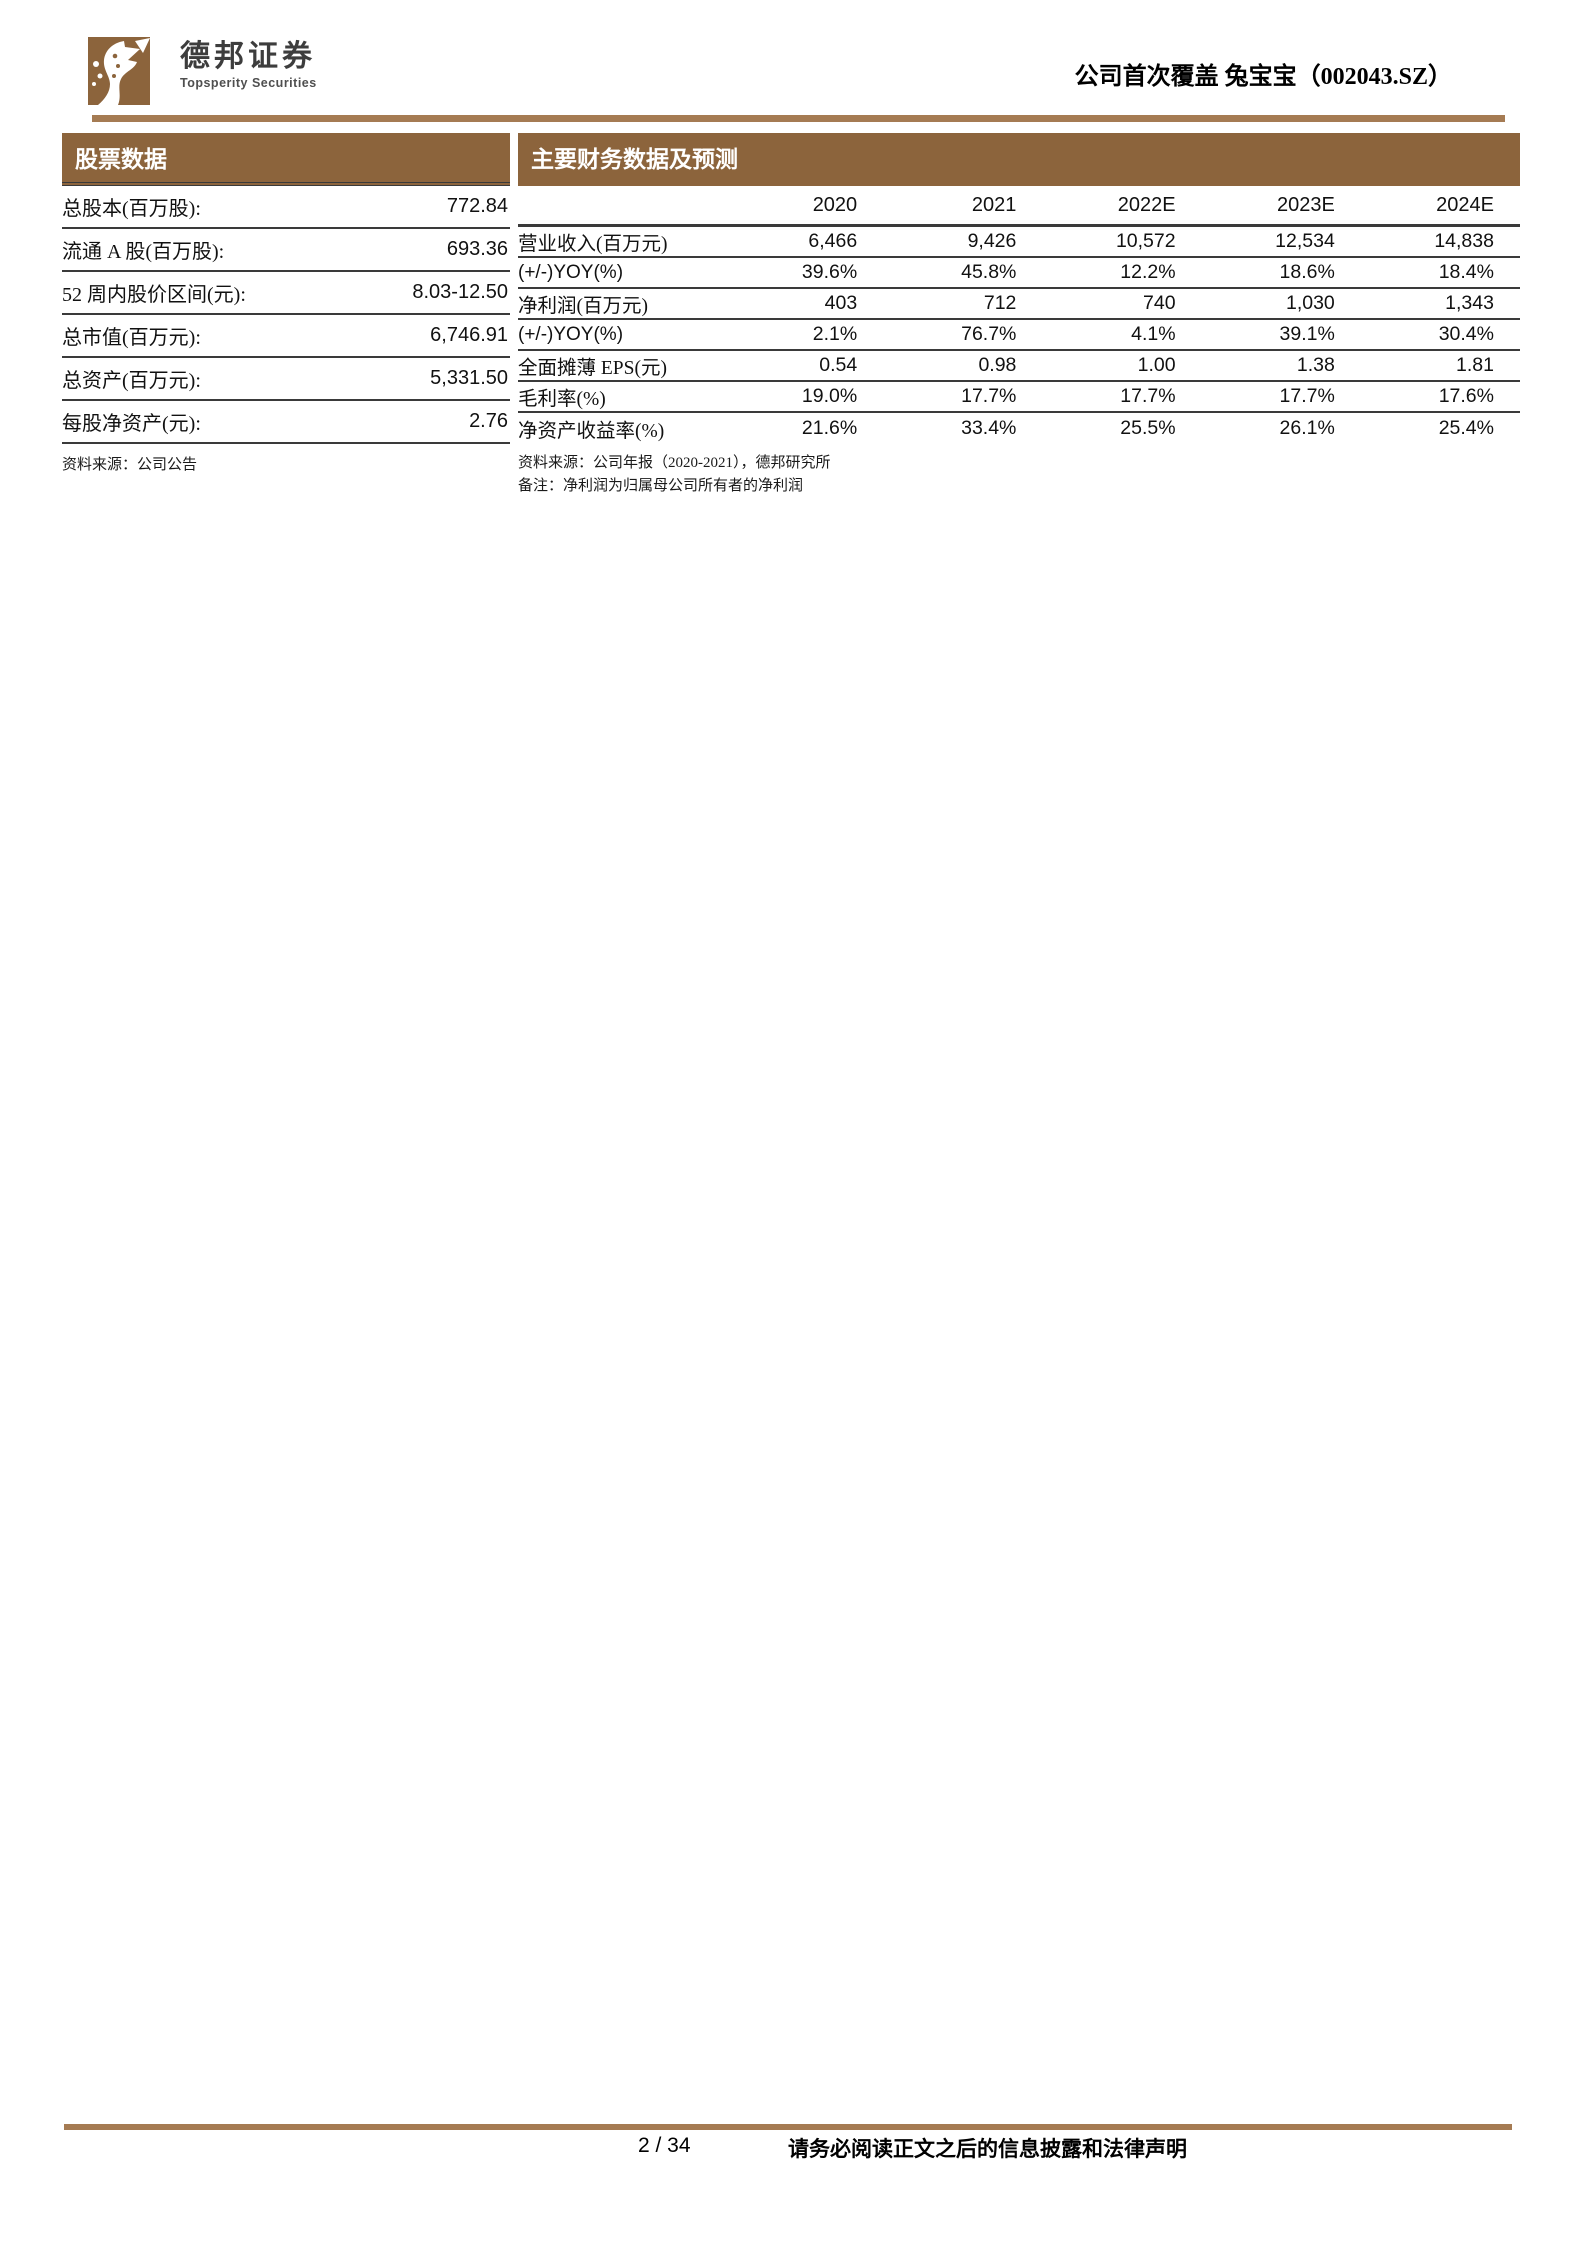 The image size is (1587, 2245). Describe the element at coordinates (1466, 396) in the screenshot. I see `finance-cell: 17.6%` at that location.